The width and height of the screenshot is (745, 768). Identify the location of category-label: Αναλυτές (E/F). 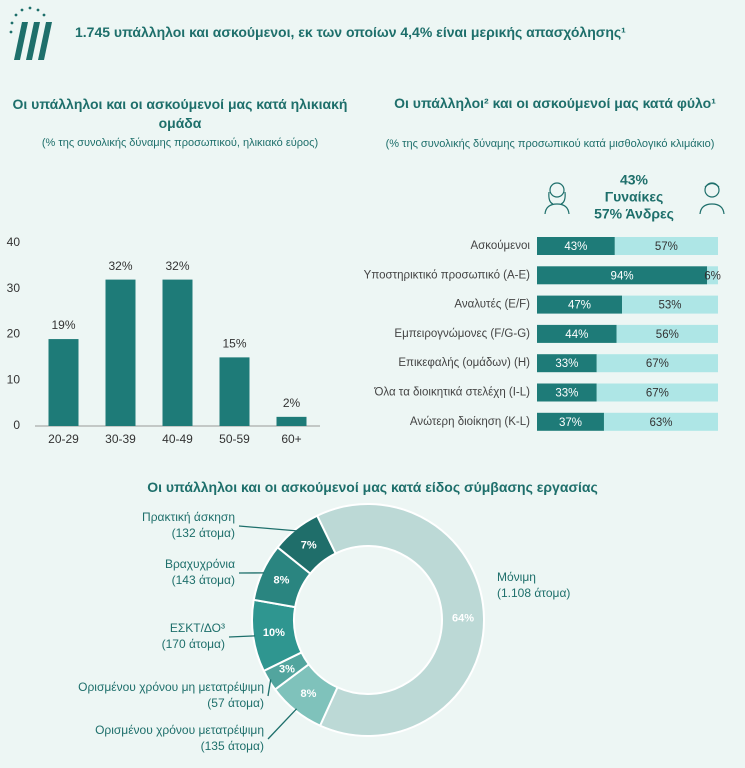
(492, 305).